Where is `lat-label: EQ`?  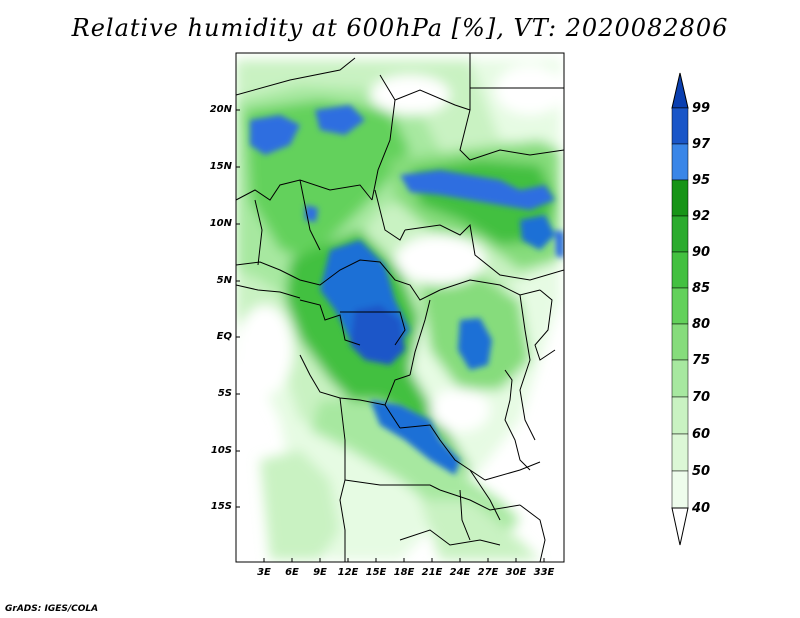 lat-label: EQ is located at coordinates (224, 336).